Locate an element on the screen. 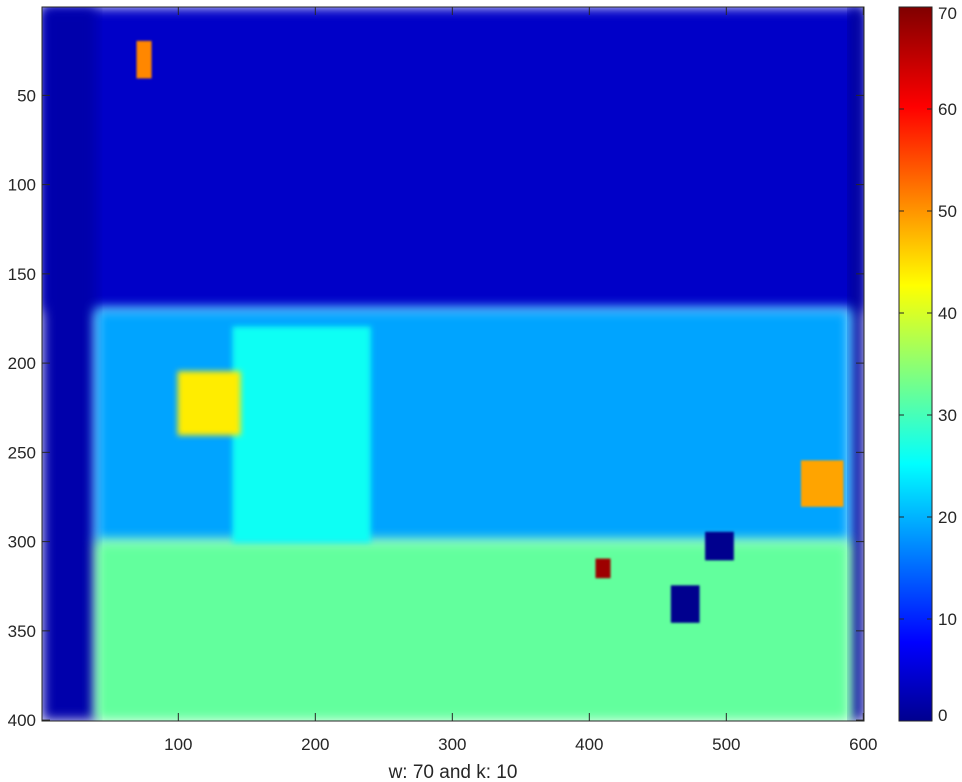  colorbar-tick-label: 50 is located at coordinates (947, 211).